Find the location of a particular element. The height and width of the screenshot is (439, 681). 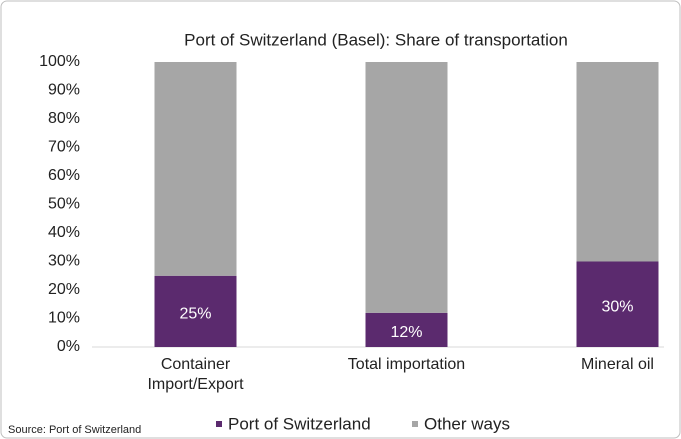

y-tick-label: 60% is located at coordinates (64, 175).